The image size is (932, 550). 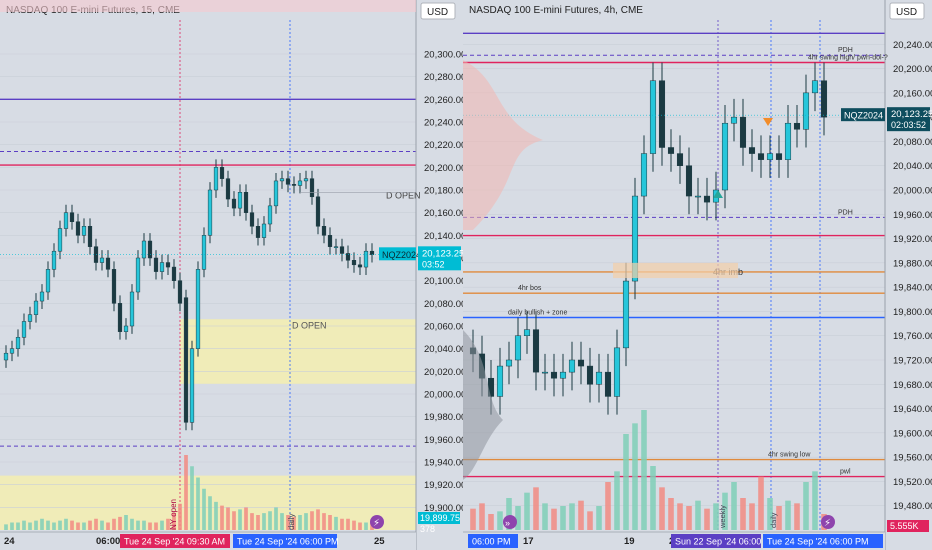 What do you see at coordinates (510, 522) in the screenshot?
I see `replay-icon` at bounding box center [510, 522].